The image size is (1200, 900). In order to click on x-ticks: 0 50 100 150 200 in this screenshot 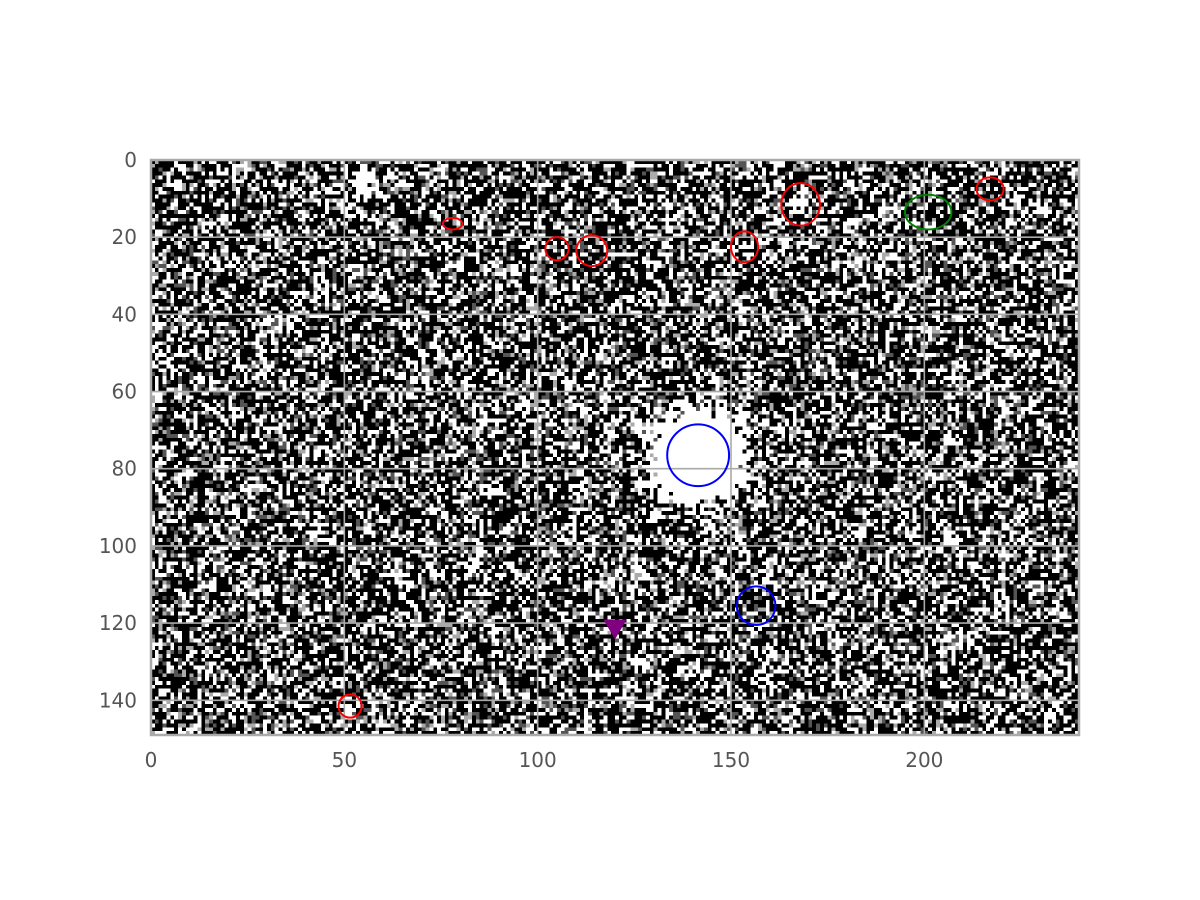, I will do `click(544, 760)`.